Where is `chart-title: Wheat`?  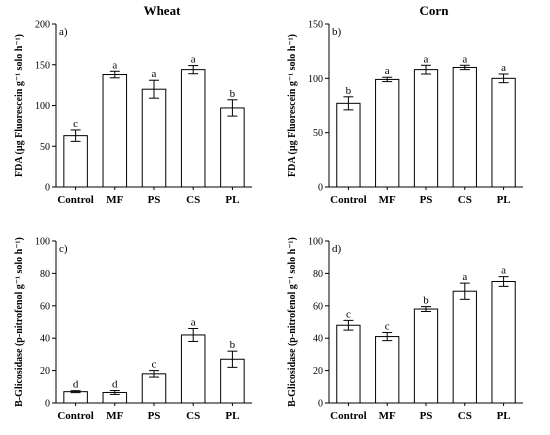 chart-title: Wheat is located at coordinates (163, 10).